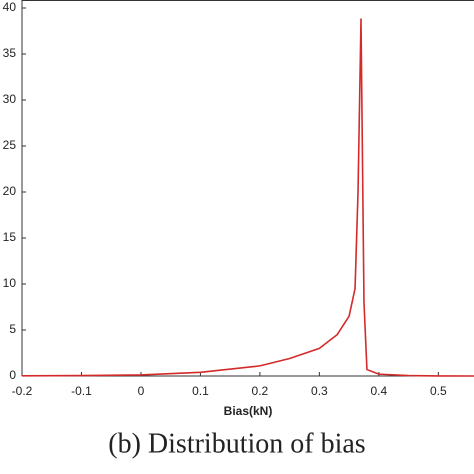 Image resolution: width=474 pixels, height=474 pixels. I want to click on y-tick-label: 5, so click(12, 329).